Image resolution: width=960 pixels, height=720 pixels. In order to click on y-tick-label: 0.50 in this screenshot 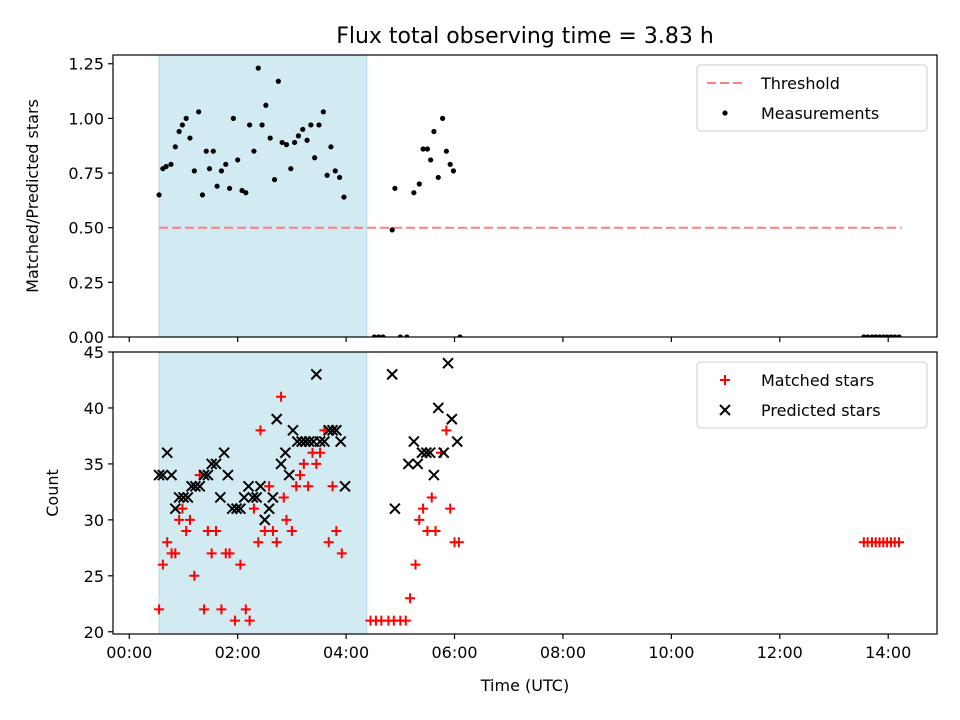, I will do `click(86, 228)`.